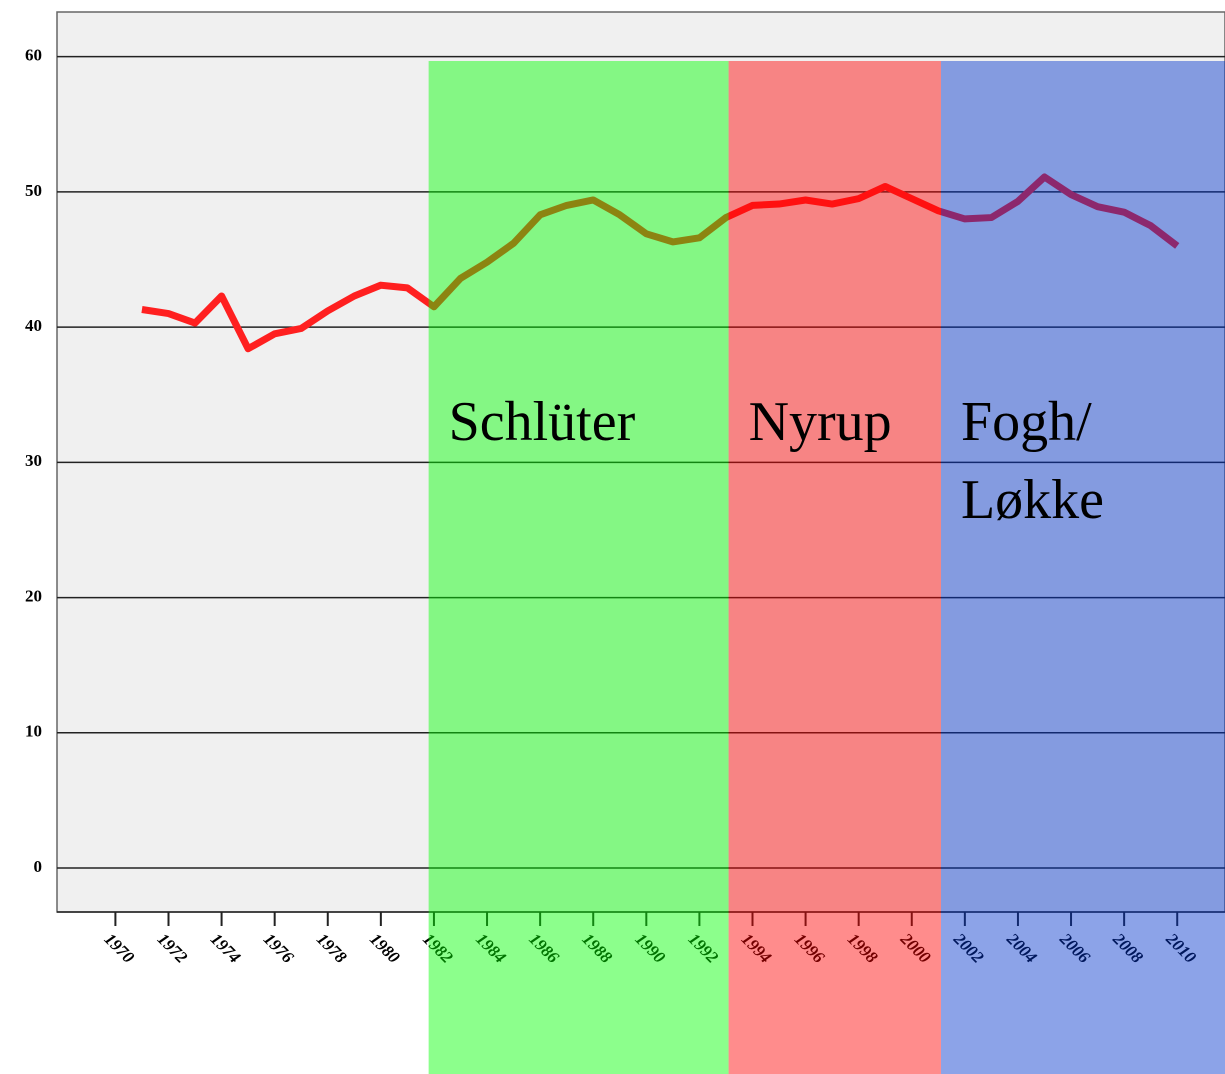 The width and height of the screenshot is (1225, 1074). I want to click on x-tick-label: 1978, so click(332, 948).